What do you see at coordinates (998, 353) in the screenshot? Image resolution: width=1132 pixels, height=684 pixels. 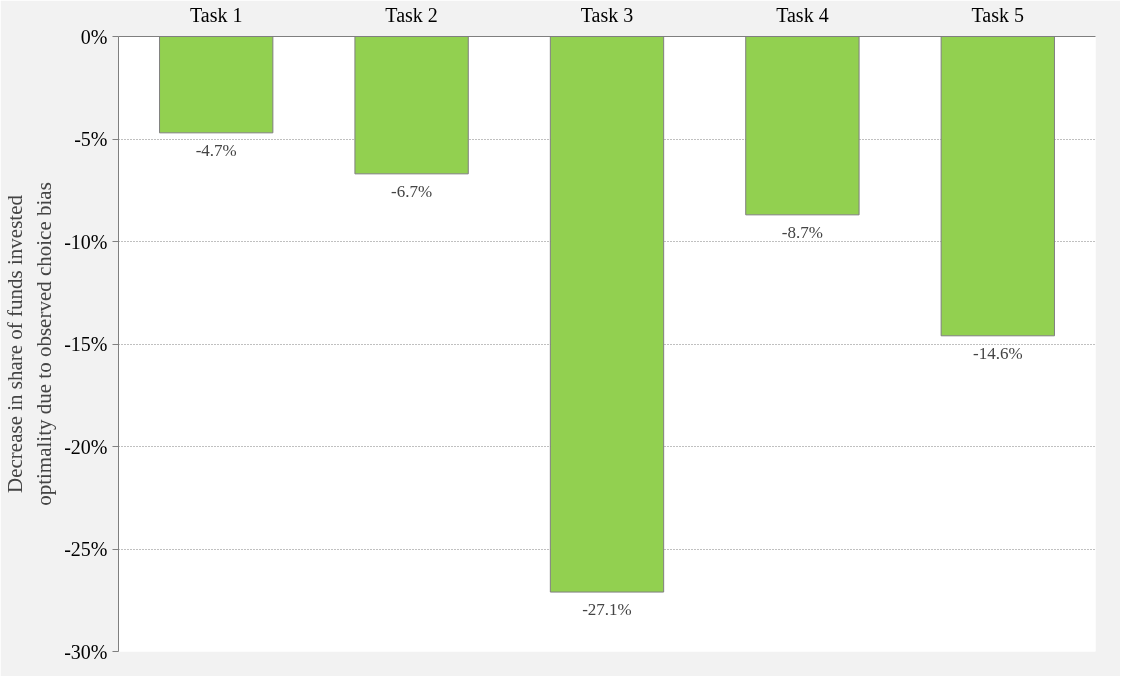 I see `data-label: -14.6%` at bounding box center [998, 353].